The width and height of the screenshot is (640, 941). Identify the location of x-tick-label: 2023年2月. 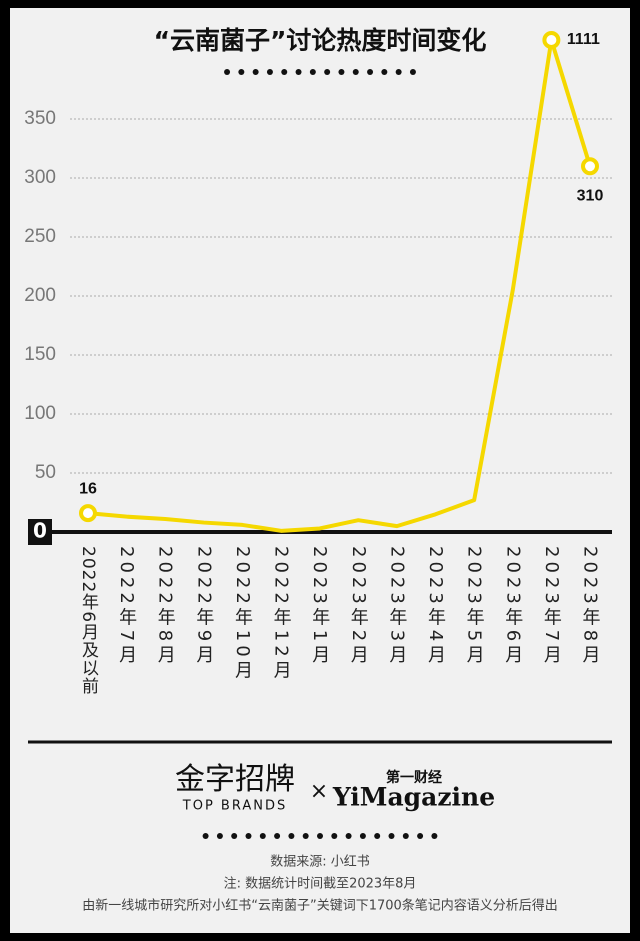
(358, 606).